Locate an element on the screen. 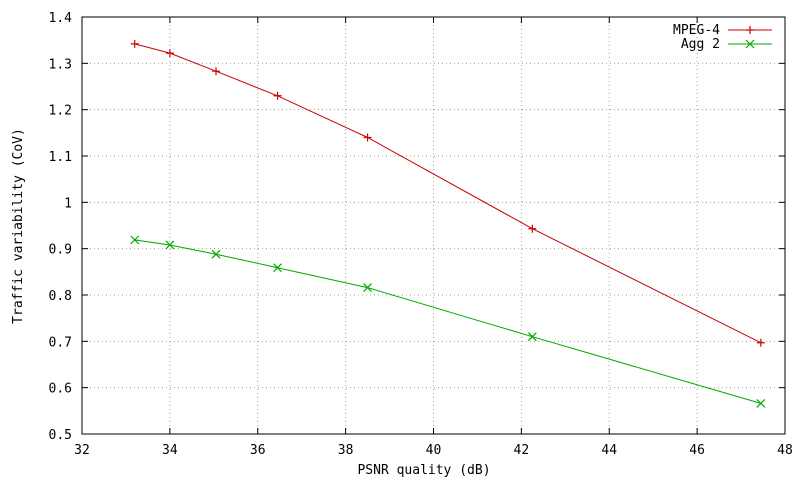 The width and height of the screenshot is (800, 480). x-tick-label: 36 is located at coordinates (258, 450).